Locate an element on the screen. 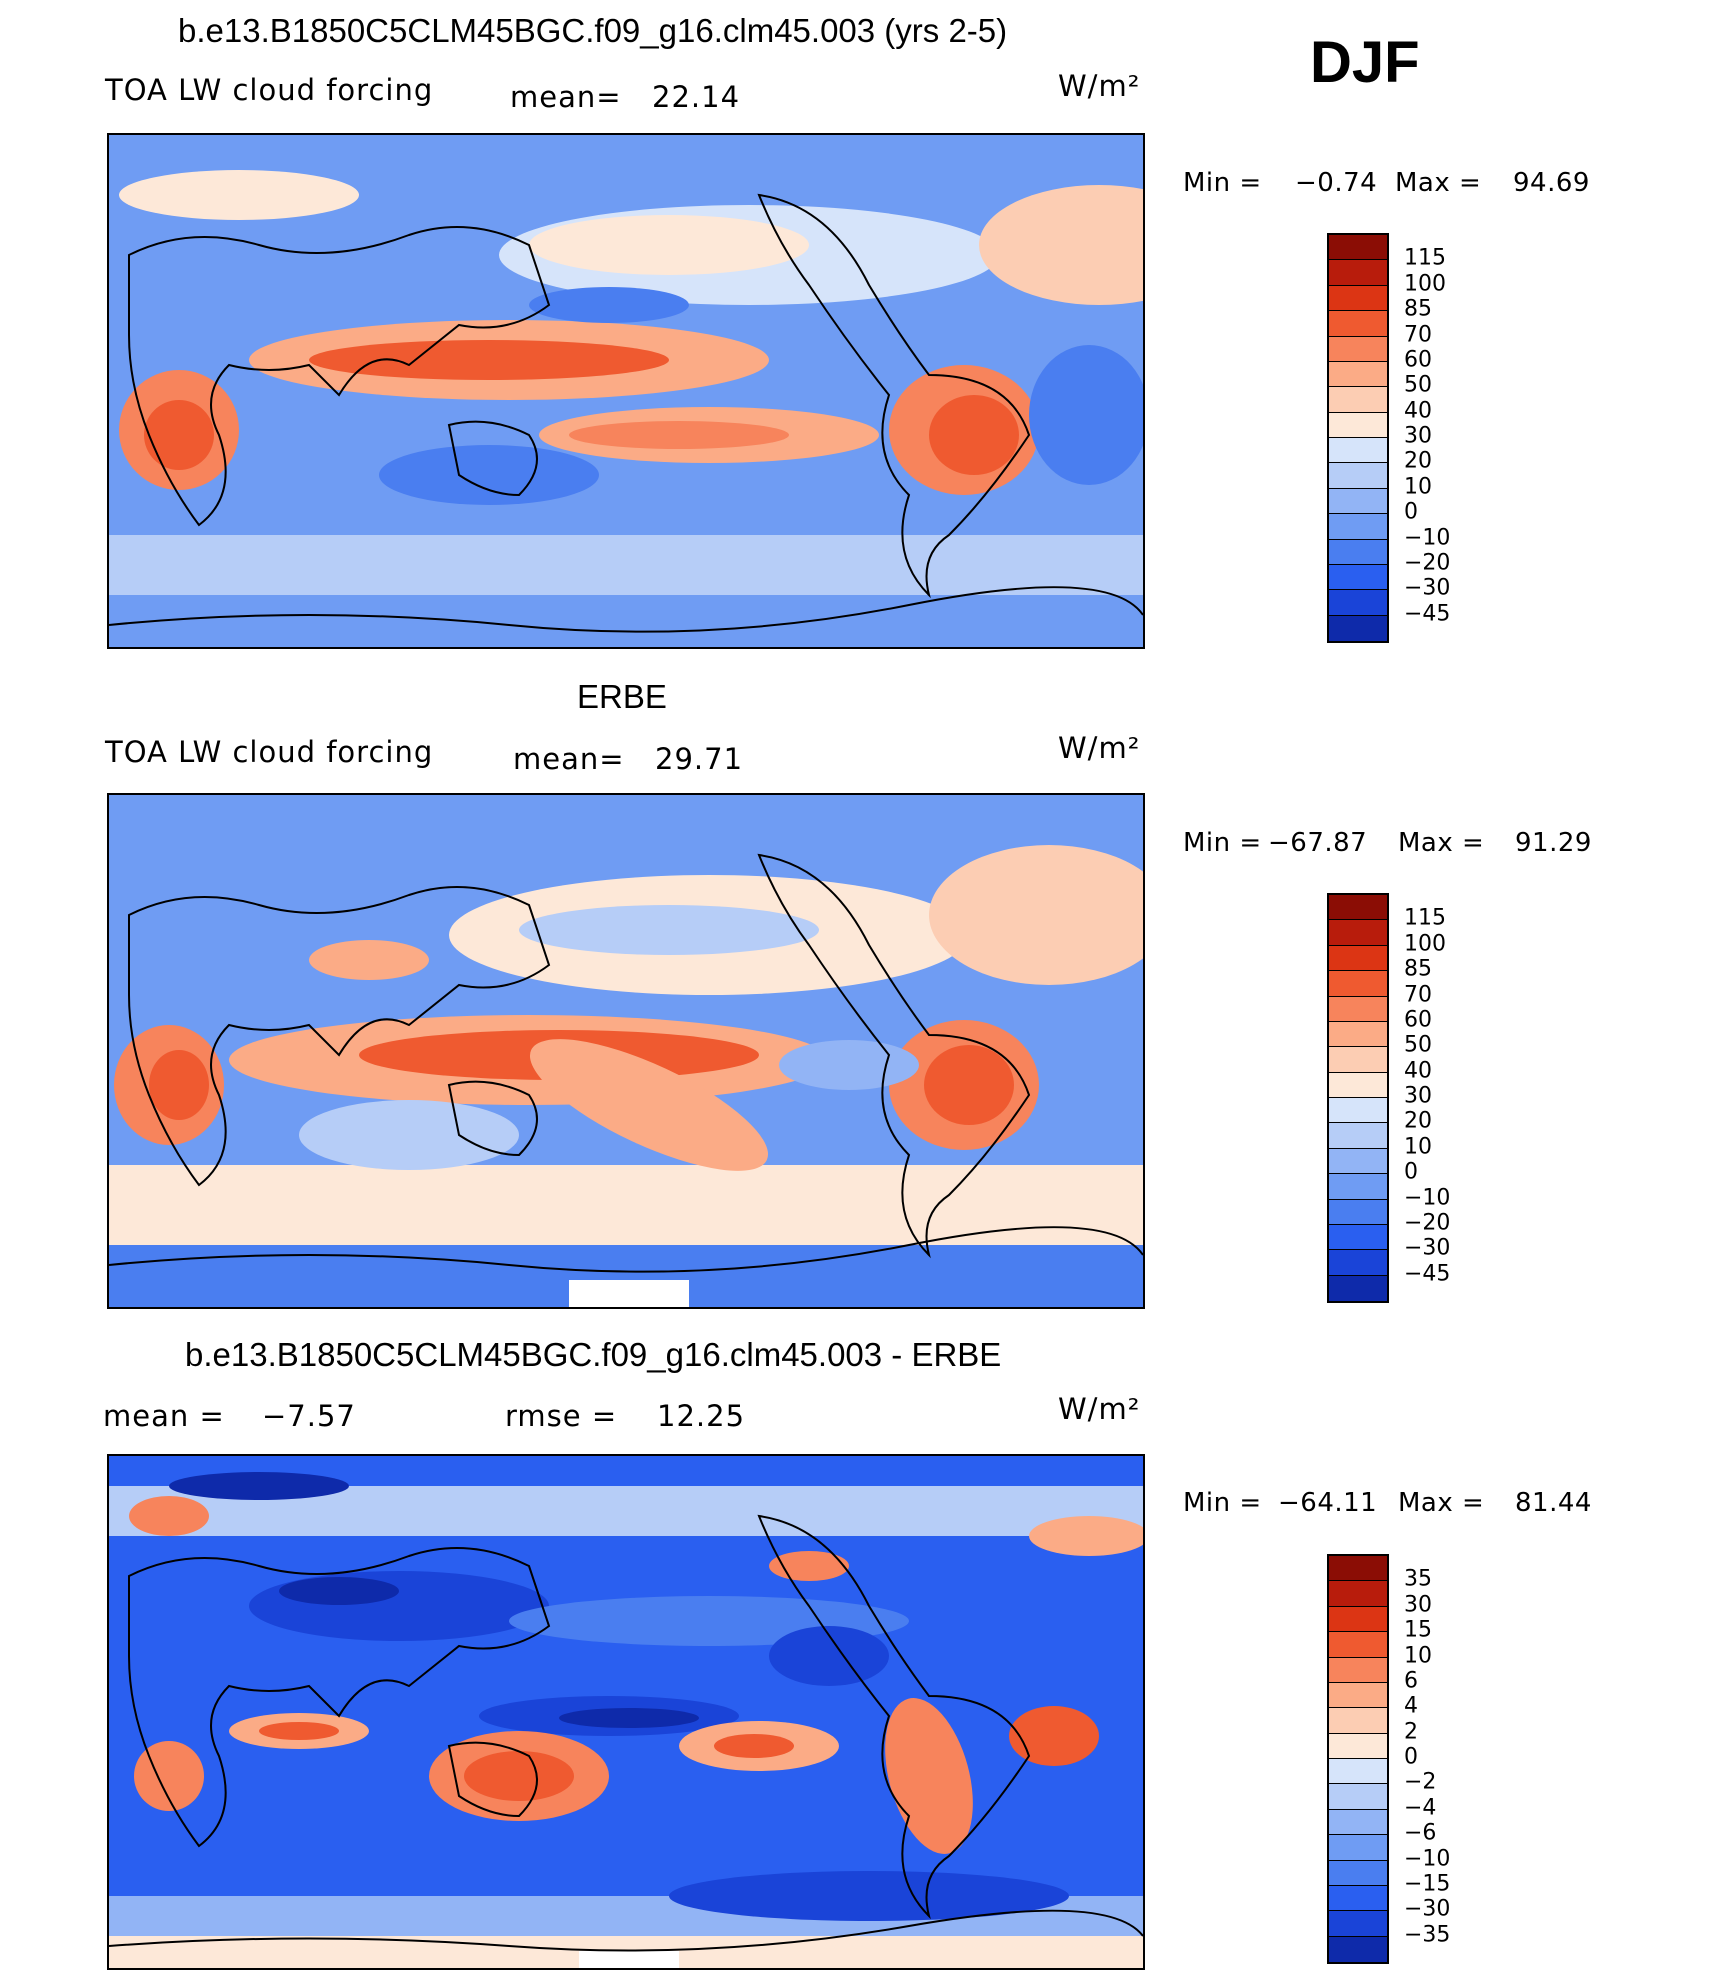 This screenshot has height=1979, width=1710. panel-2-mean-value: 29.71 is located at coordinates (699, 759).